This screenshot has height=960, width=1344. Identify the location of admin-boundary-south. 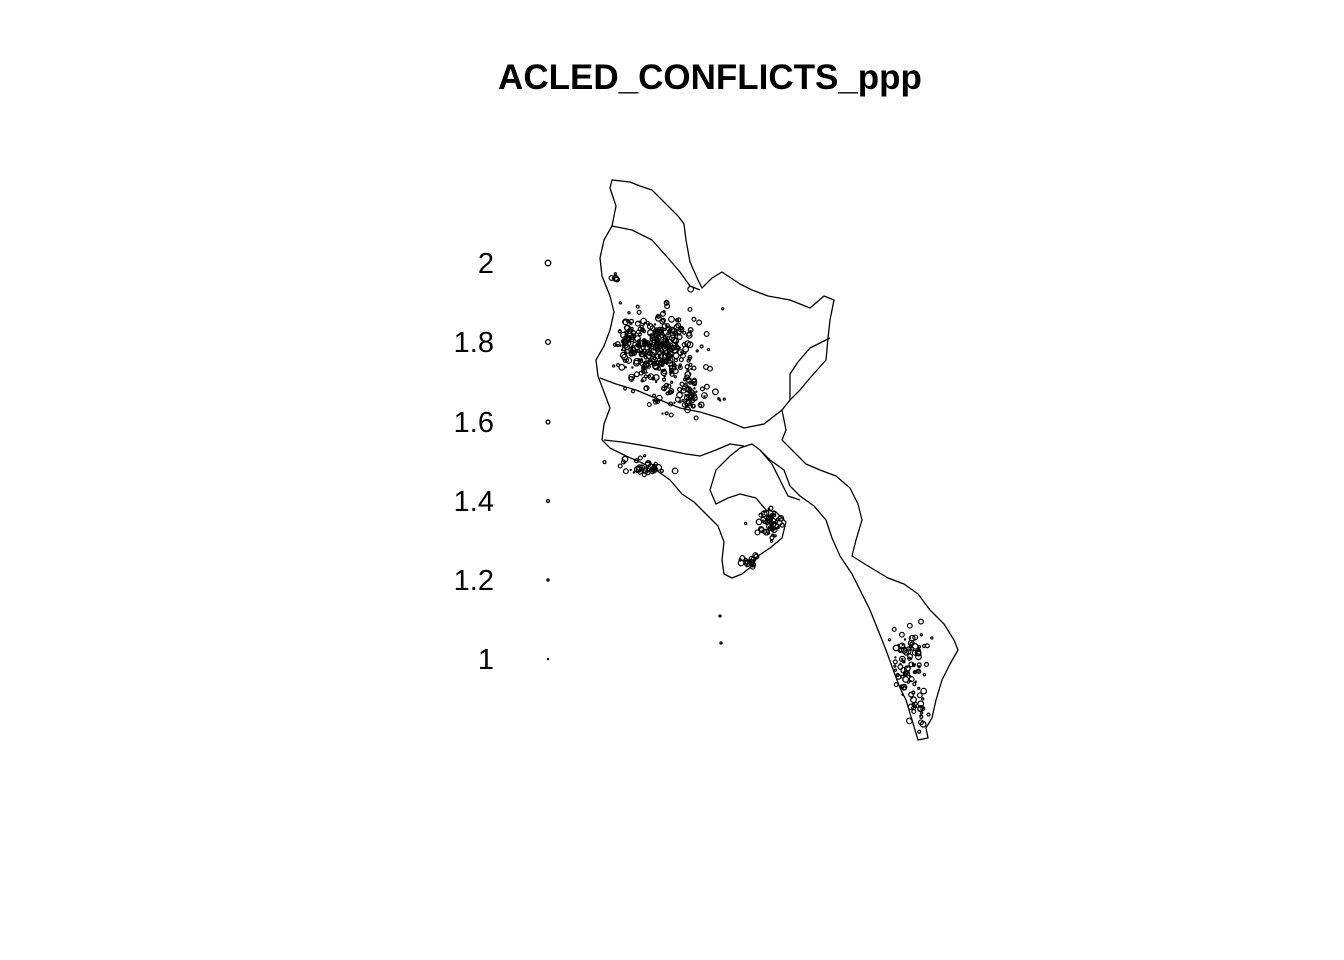
(780, 475).